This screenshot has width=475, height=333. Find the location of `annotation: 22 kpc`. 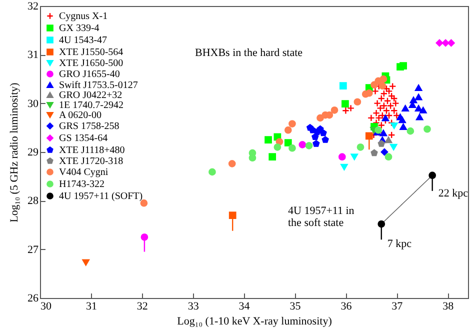

annotation: 22 kpc is located at coordinates (453, 193).